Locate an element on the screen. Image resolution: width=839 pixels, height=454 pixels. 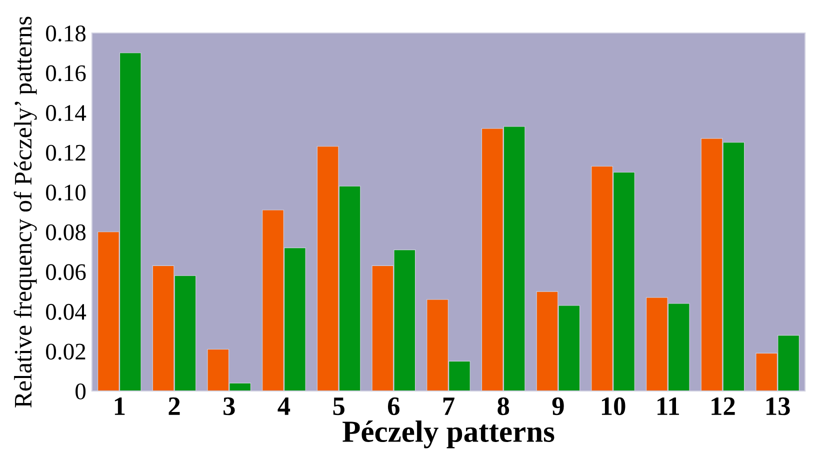
y-tick-label: 0.04 is located at coordinates (66, 312).